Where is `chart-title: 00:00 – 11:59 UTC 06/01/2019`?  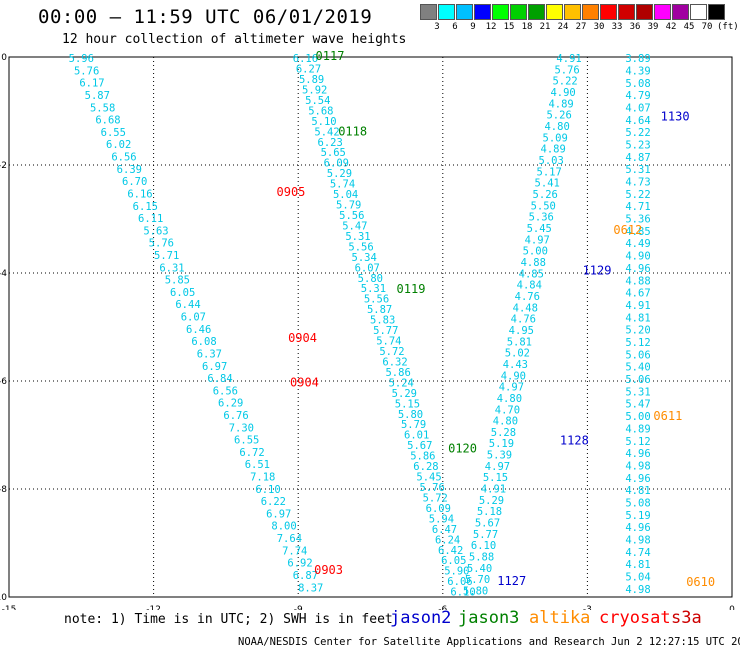 chart-title: 00:00 – 11:59 UTC 06/01/2019 is located at coordinates (205, 17).